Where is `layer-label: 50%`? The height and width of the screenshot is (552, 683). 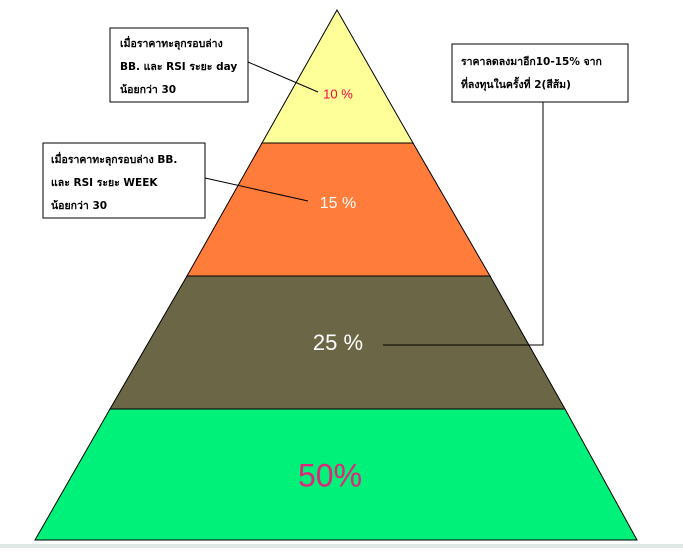
layer-label: 50% is located at coordinates (330, 475).